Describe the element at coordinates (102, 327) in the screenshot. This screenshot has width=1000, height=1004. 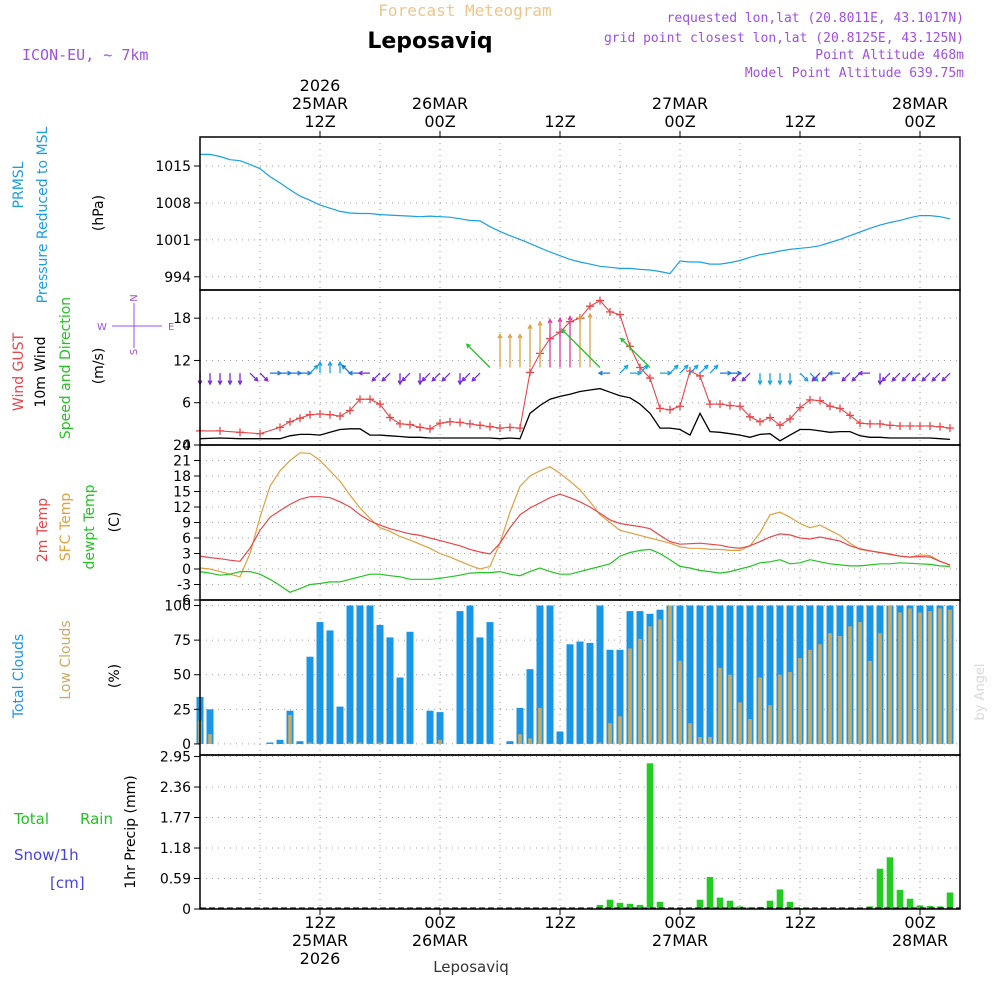
I see `compass-w-label: W` at that location.